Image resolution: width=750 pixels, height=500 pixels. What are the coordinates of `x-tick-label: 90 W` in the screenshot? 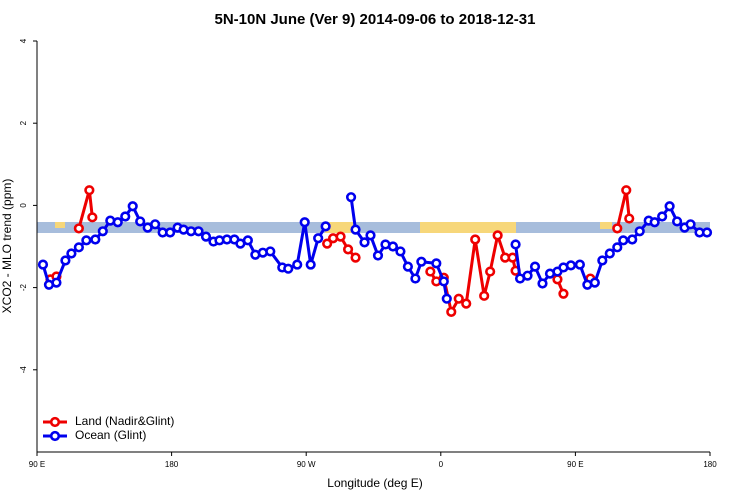 It's located at (306, 464).